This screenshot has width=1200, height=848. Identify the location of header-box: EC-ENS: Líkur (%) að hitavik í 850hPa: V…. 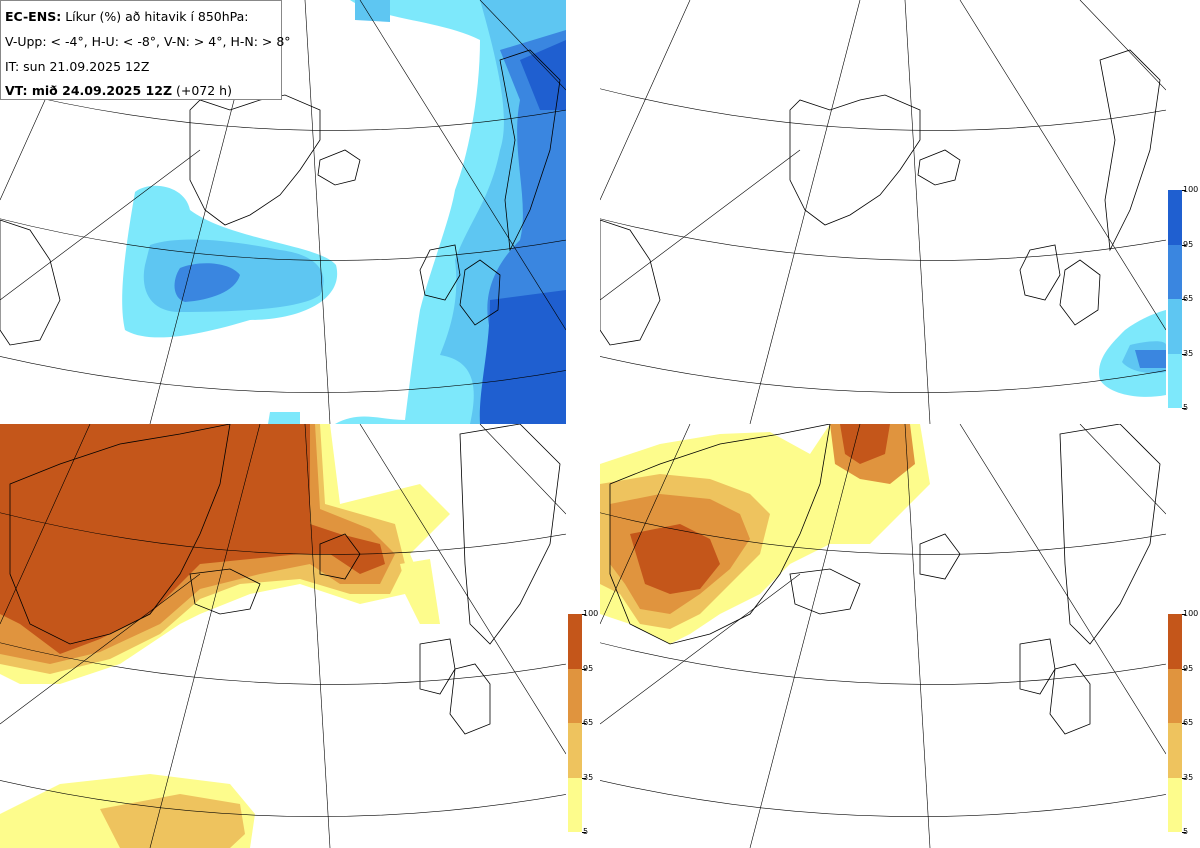
(145, 50).